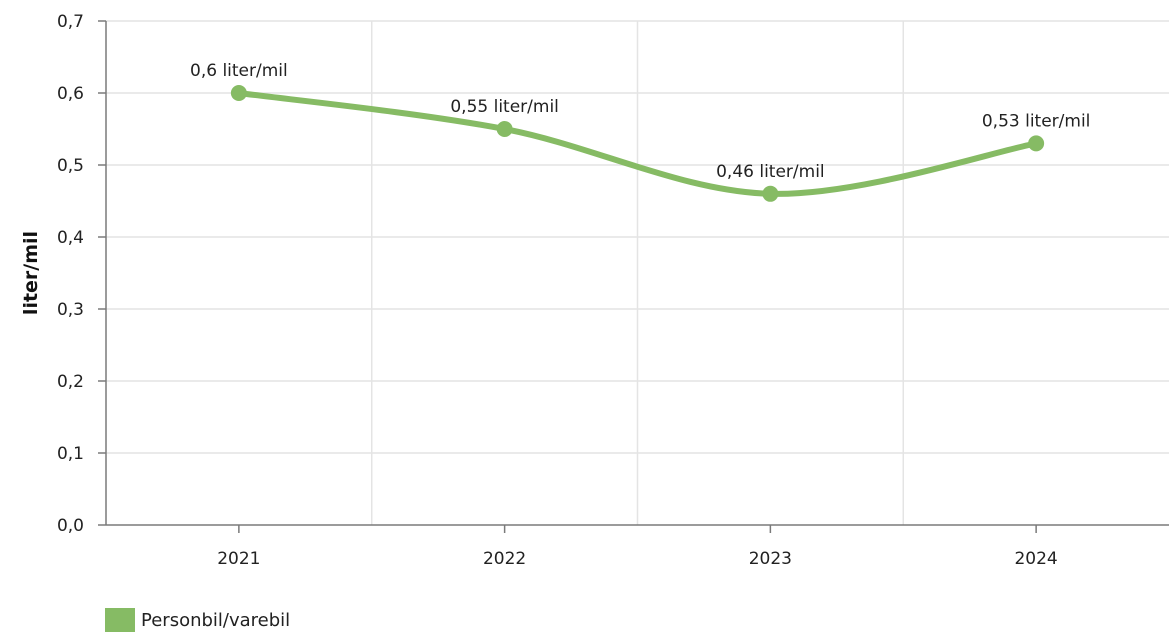 The image size is (1169, 633). I want to click on x-tick-label: 2021, so click(238, 559).